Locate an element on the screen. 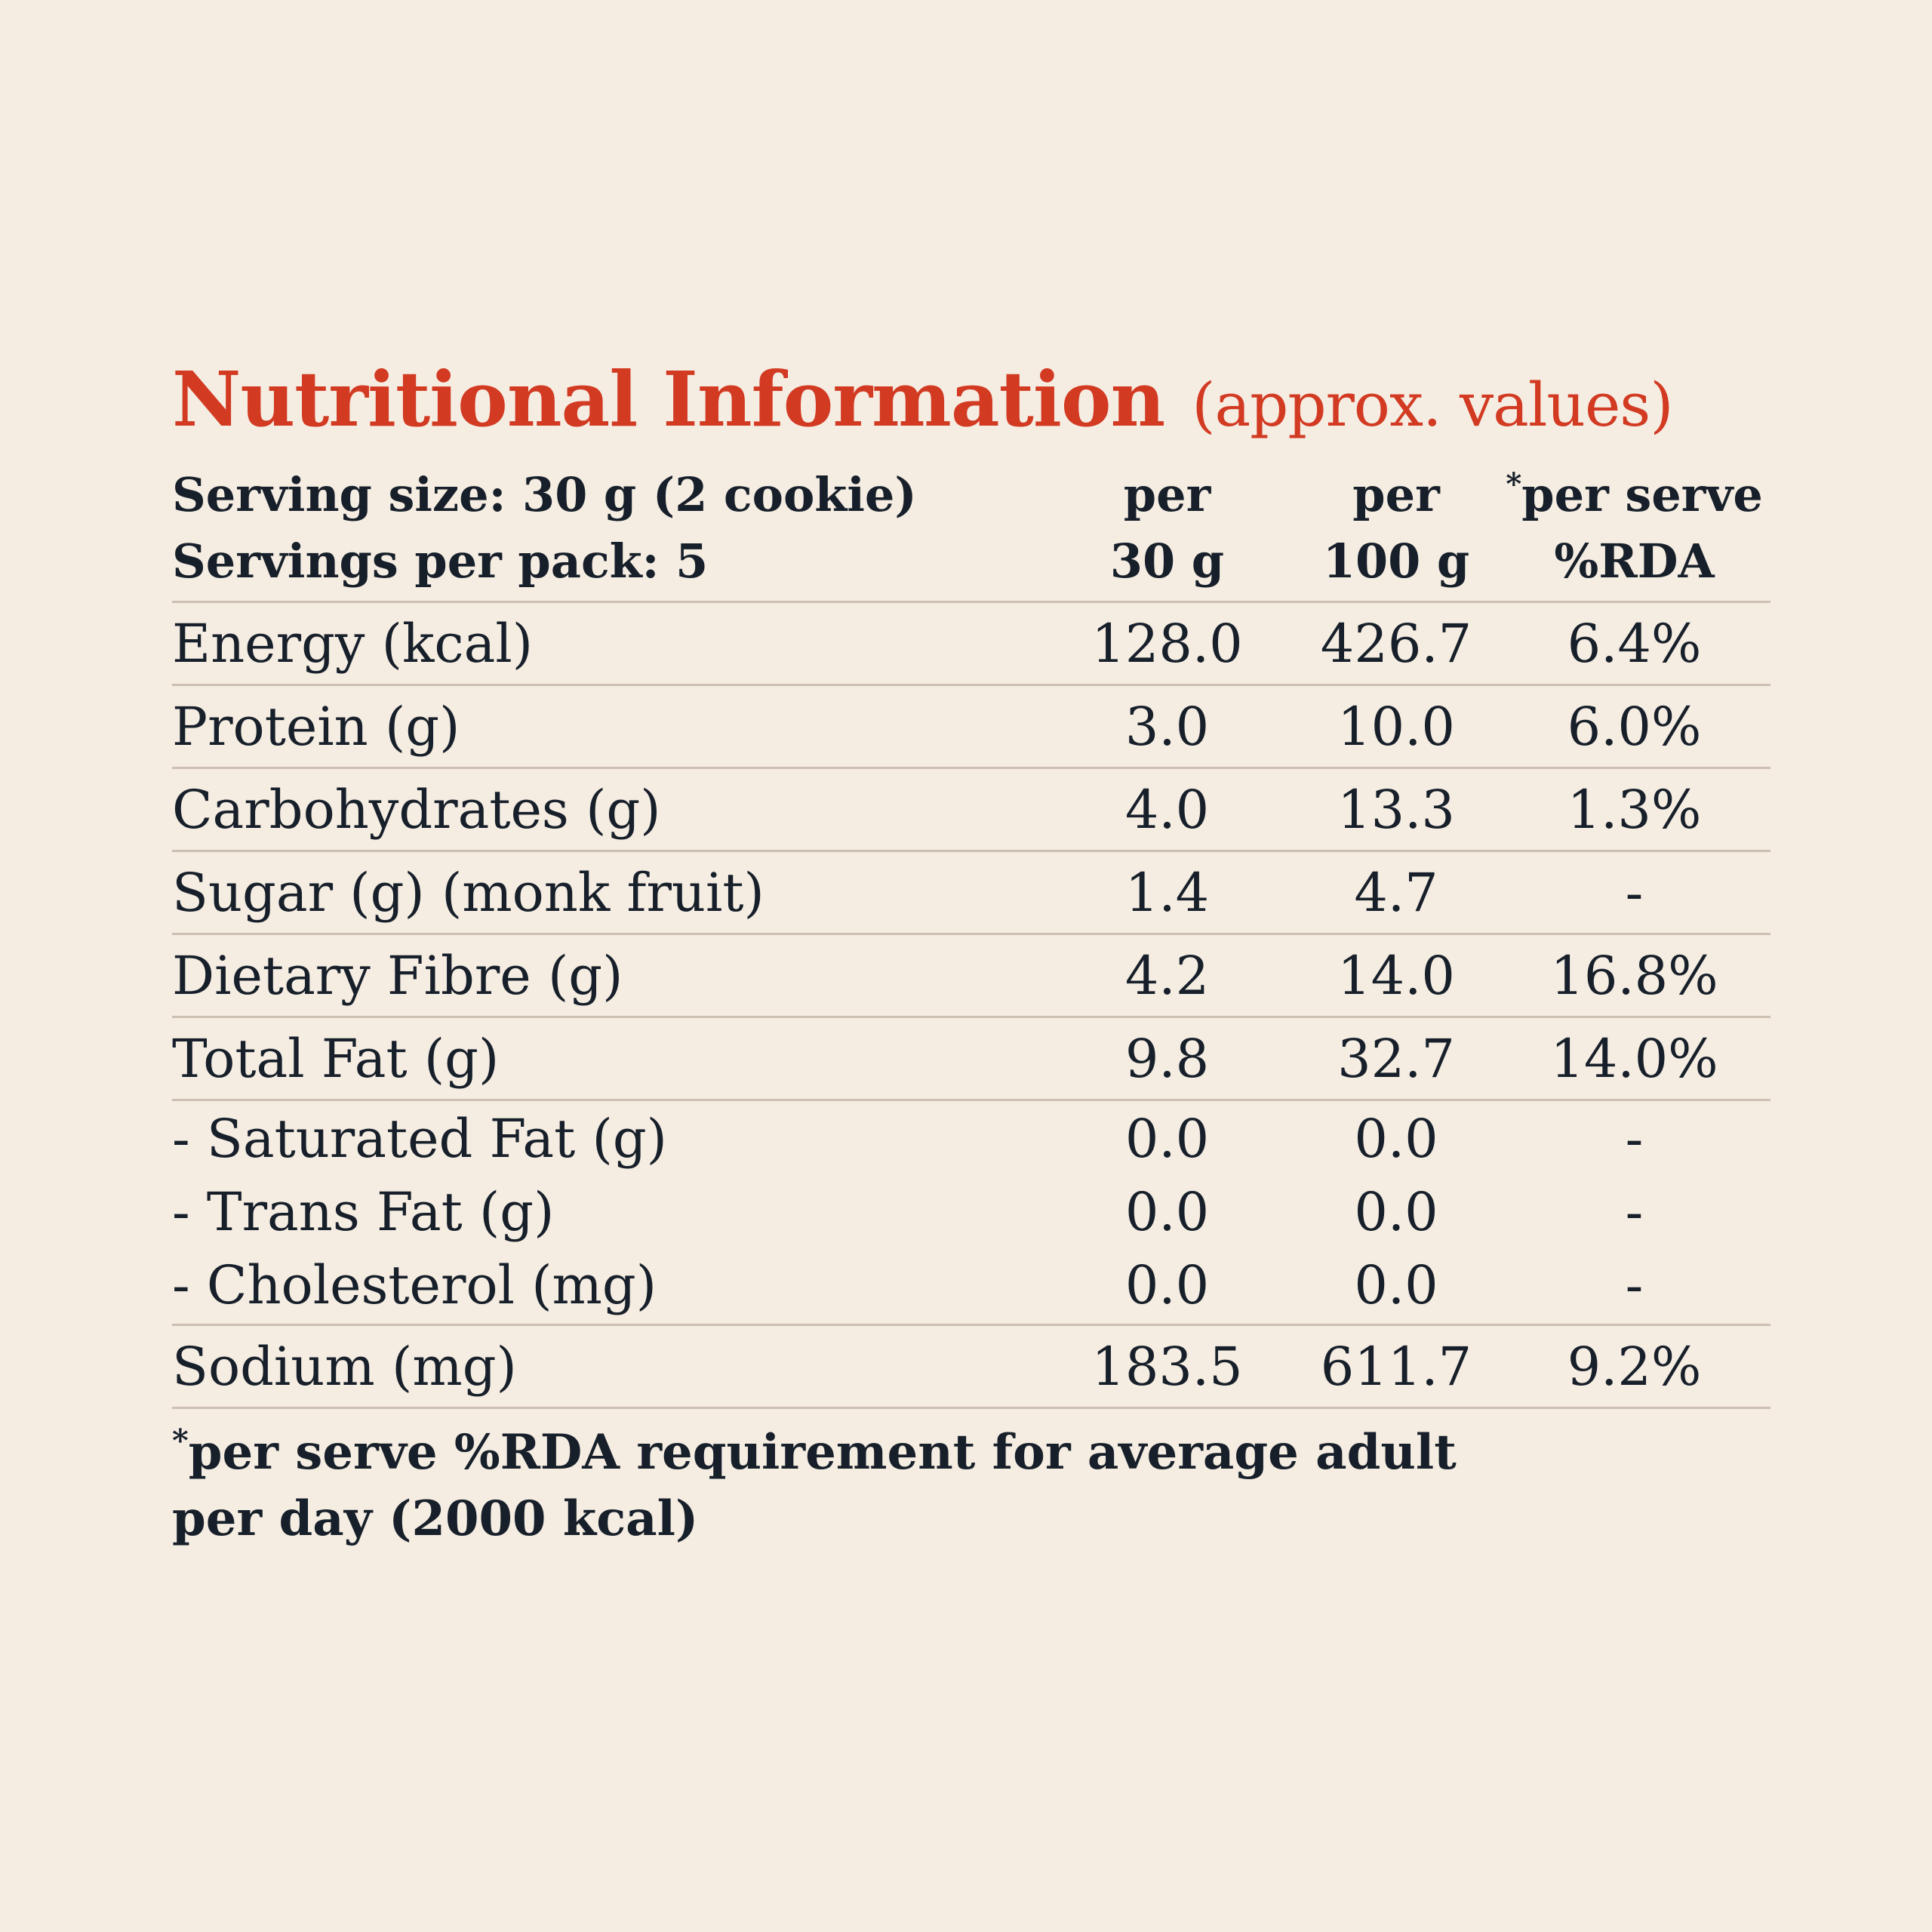  value-per-30g: 1.4 is located at coordinates (1167, 892).